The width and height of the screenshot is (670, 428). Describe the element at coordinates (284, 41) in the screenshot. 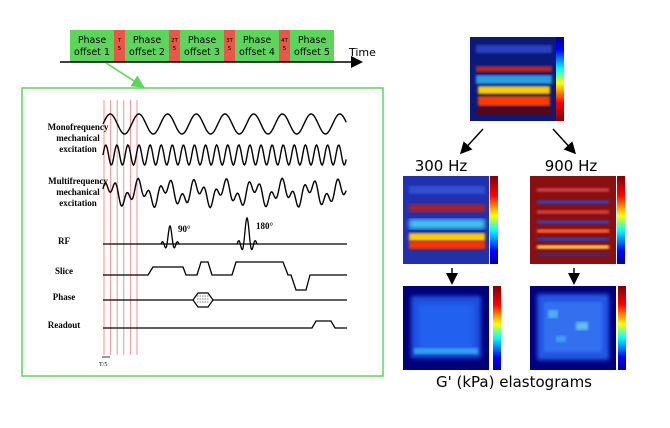

I see `delay-label: 4T` at that location.